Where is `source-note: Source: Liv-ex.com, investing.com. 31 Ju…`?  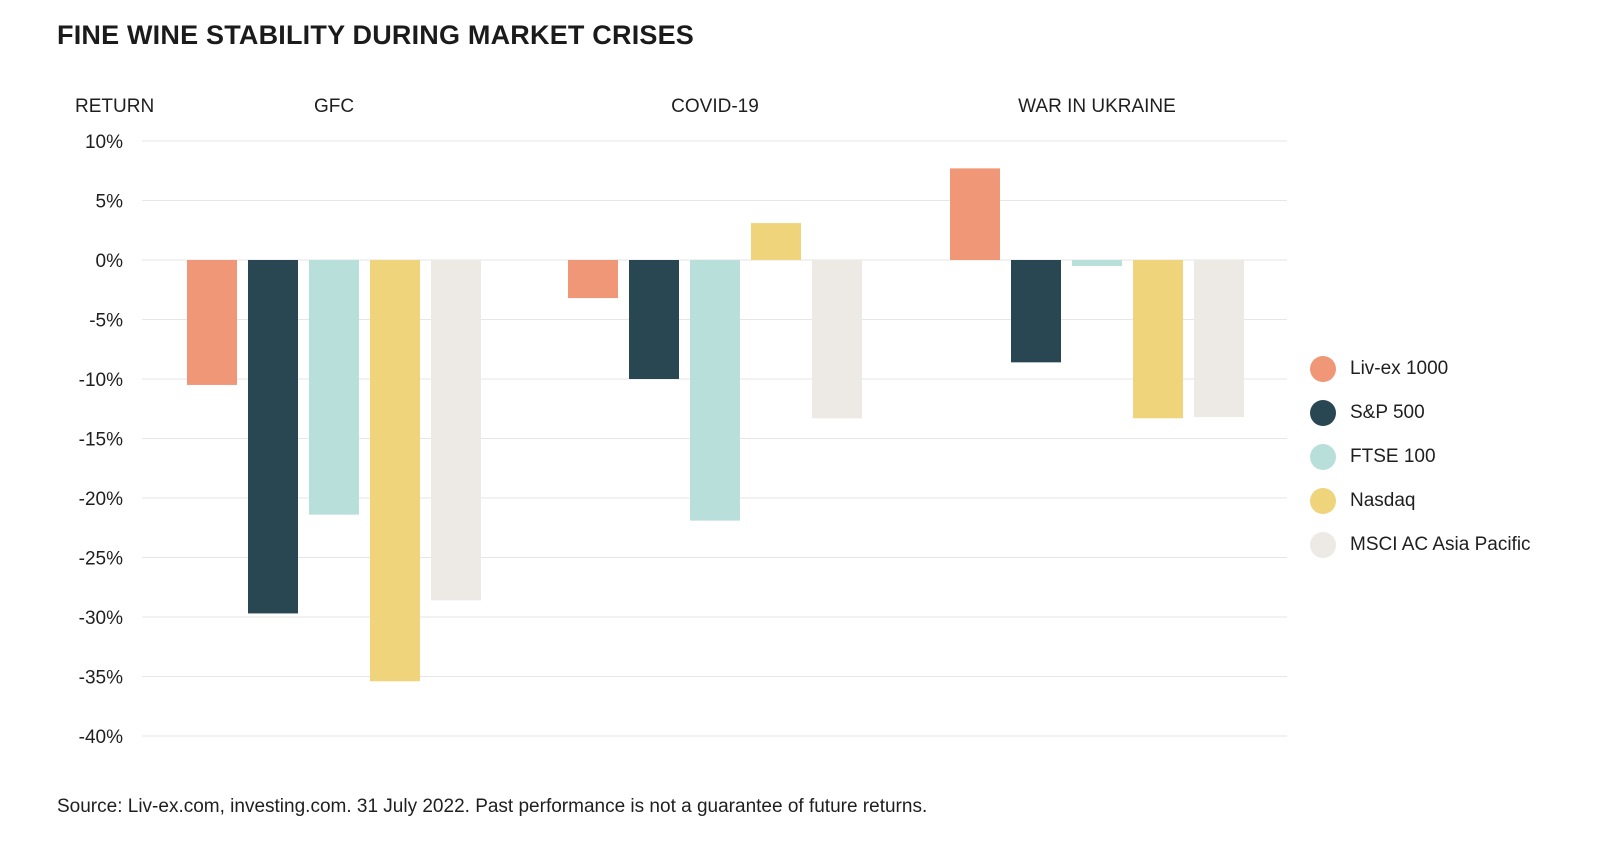 source-note: Source: Liv-ex.com, investing.com. 31 Ju… is located at coordinates (492, 806).